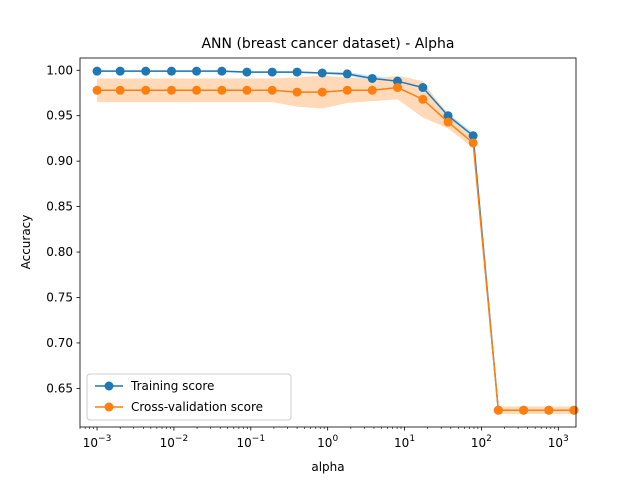  I want to click on x-tick-label: 10⁻³, so click(97, 442).